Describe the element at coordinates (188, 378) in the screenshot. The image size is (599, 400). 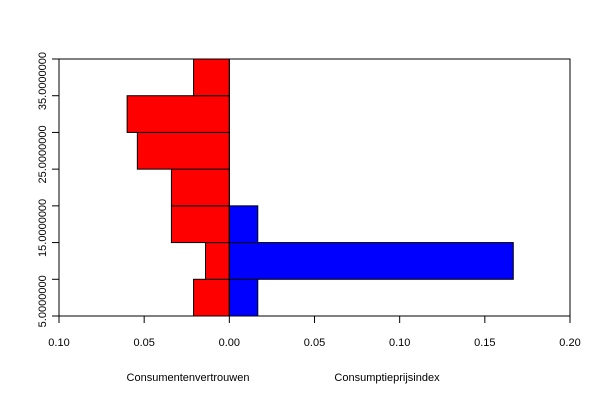
I see `x-axis-label-left: Consumentenvertrouwen` at that location.